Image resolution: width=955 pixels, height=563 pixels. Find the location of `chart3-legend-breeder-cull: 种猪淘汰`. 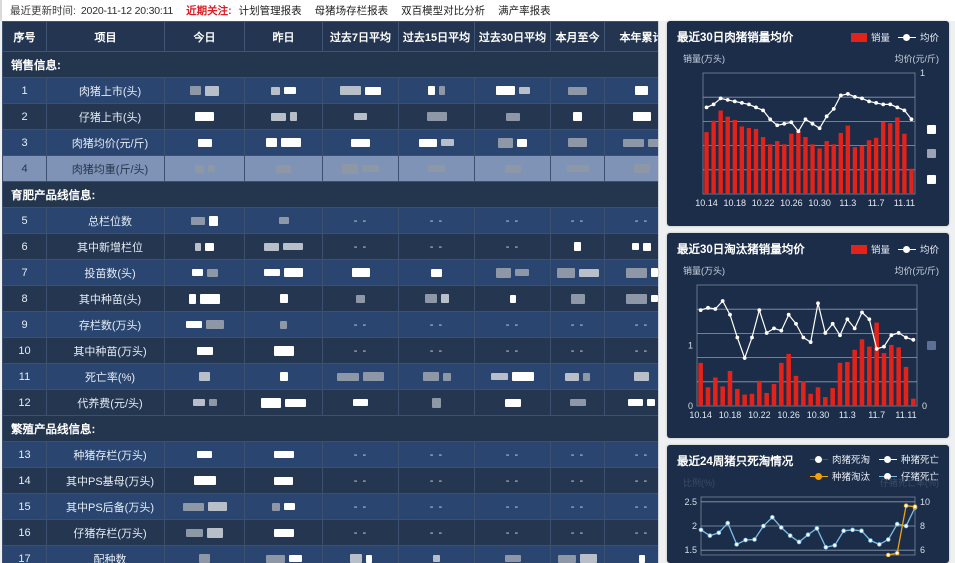

chart3-legend-breeder-cull: 种猪淘汰 is located at coordinates (839, 476).